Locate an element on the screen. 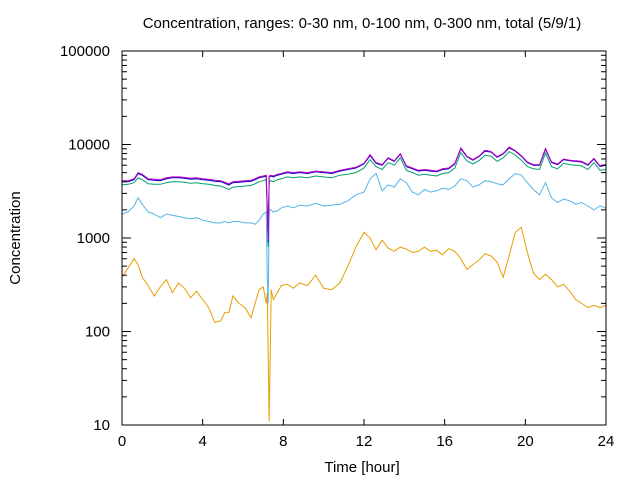 Image resolution: width=640 pixels, height=480 pixels. y-tick-label: 100000 is located at coordinates (85, 51).